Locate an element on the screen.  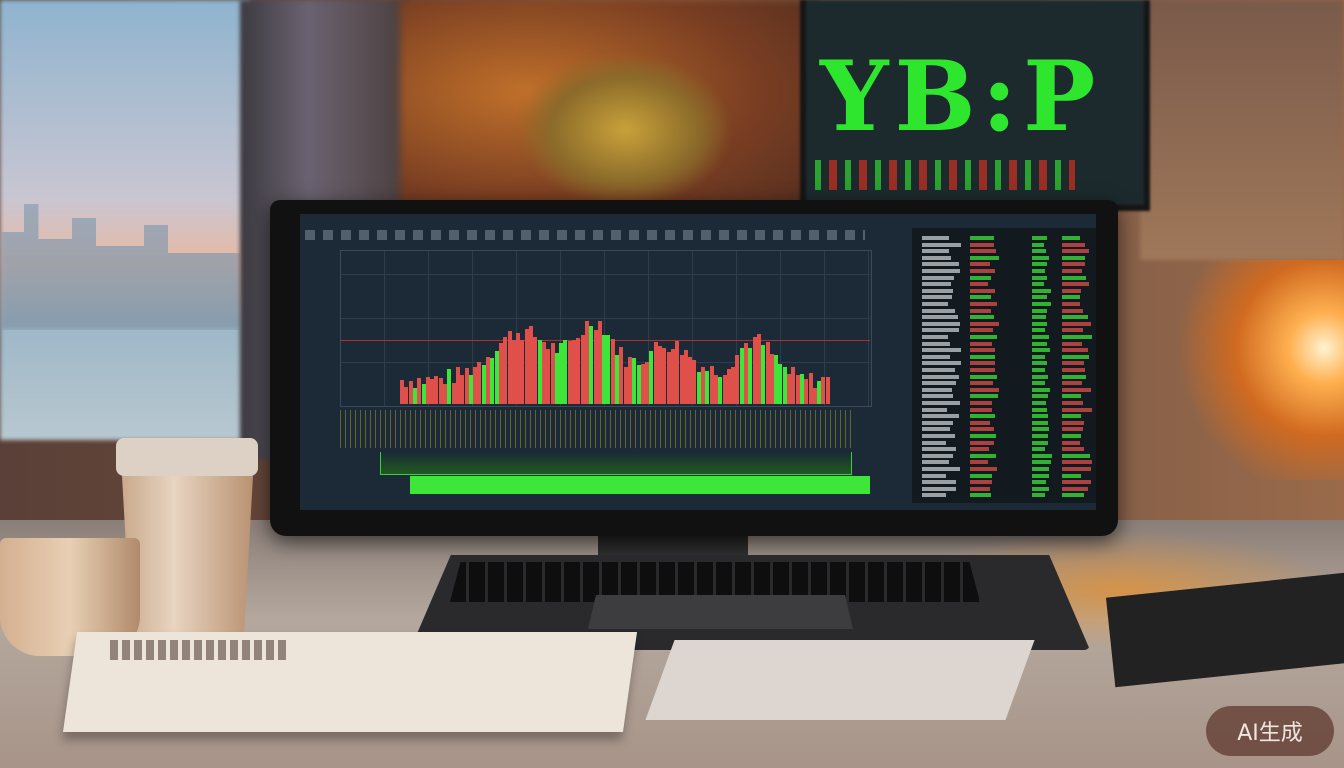
volume-strip is located at coordinates (597, 429).